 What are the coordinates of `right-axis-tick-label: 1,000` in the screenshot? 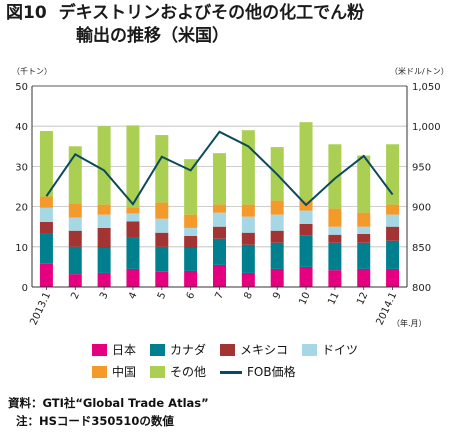 It's located at (426, 127).